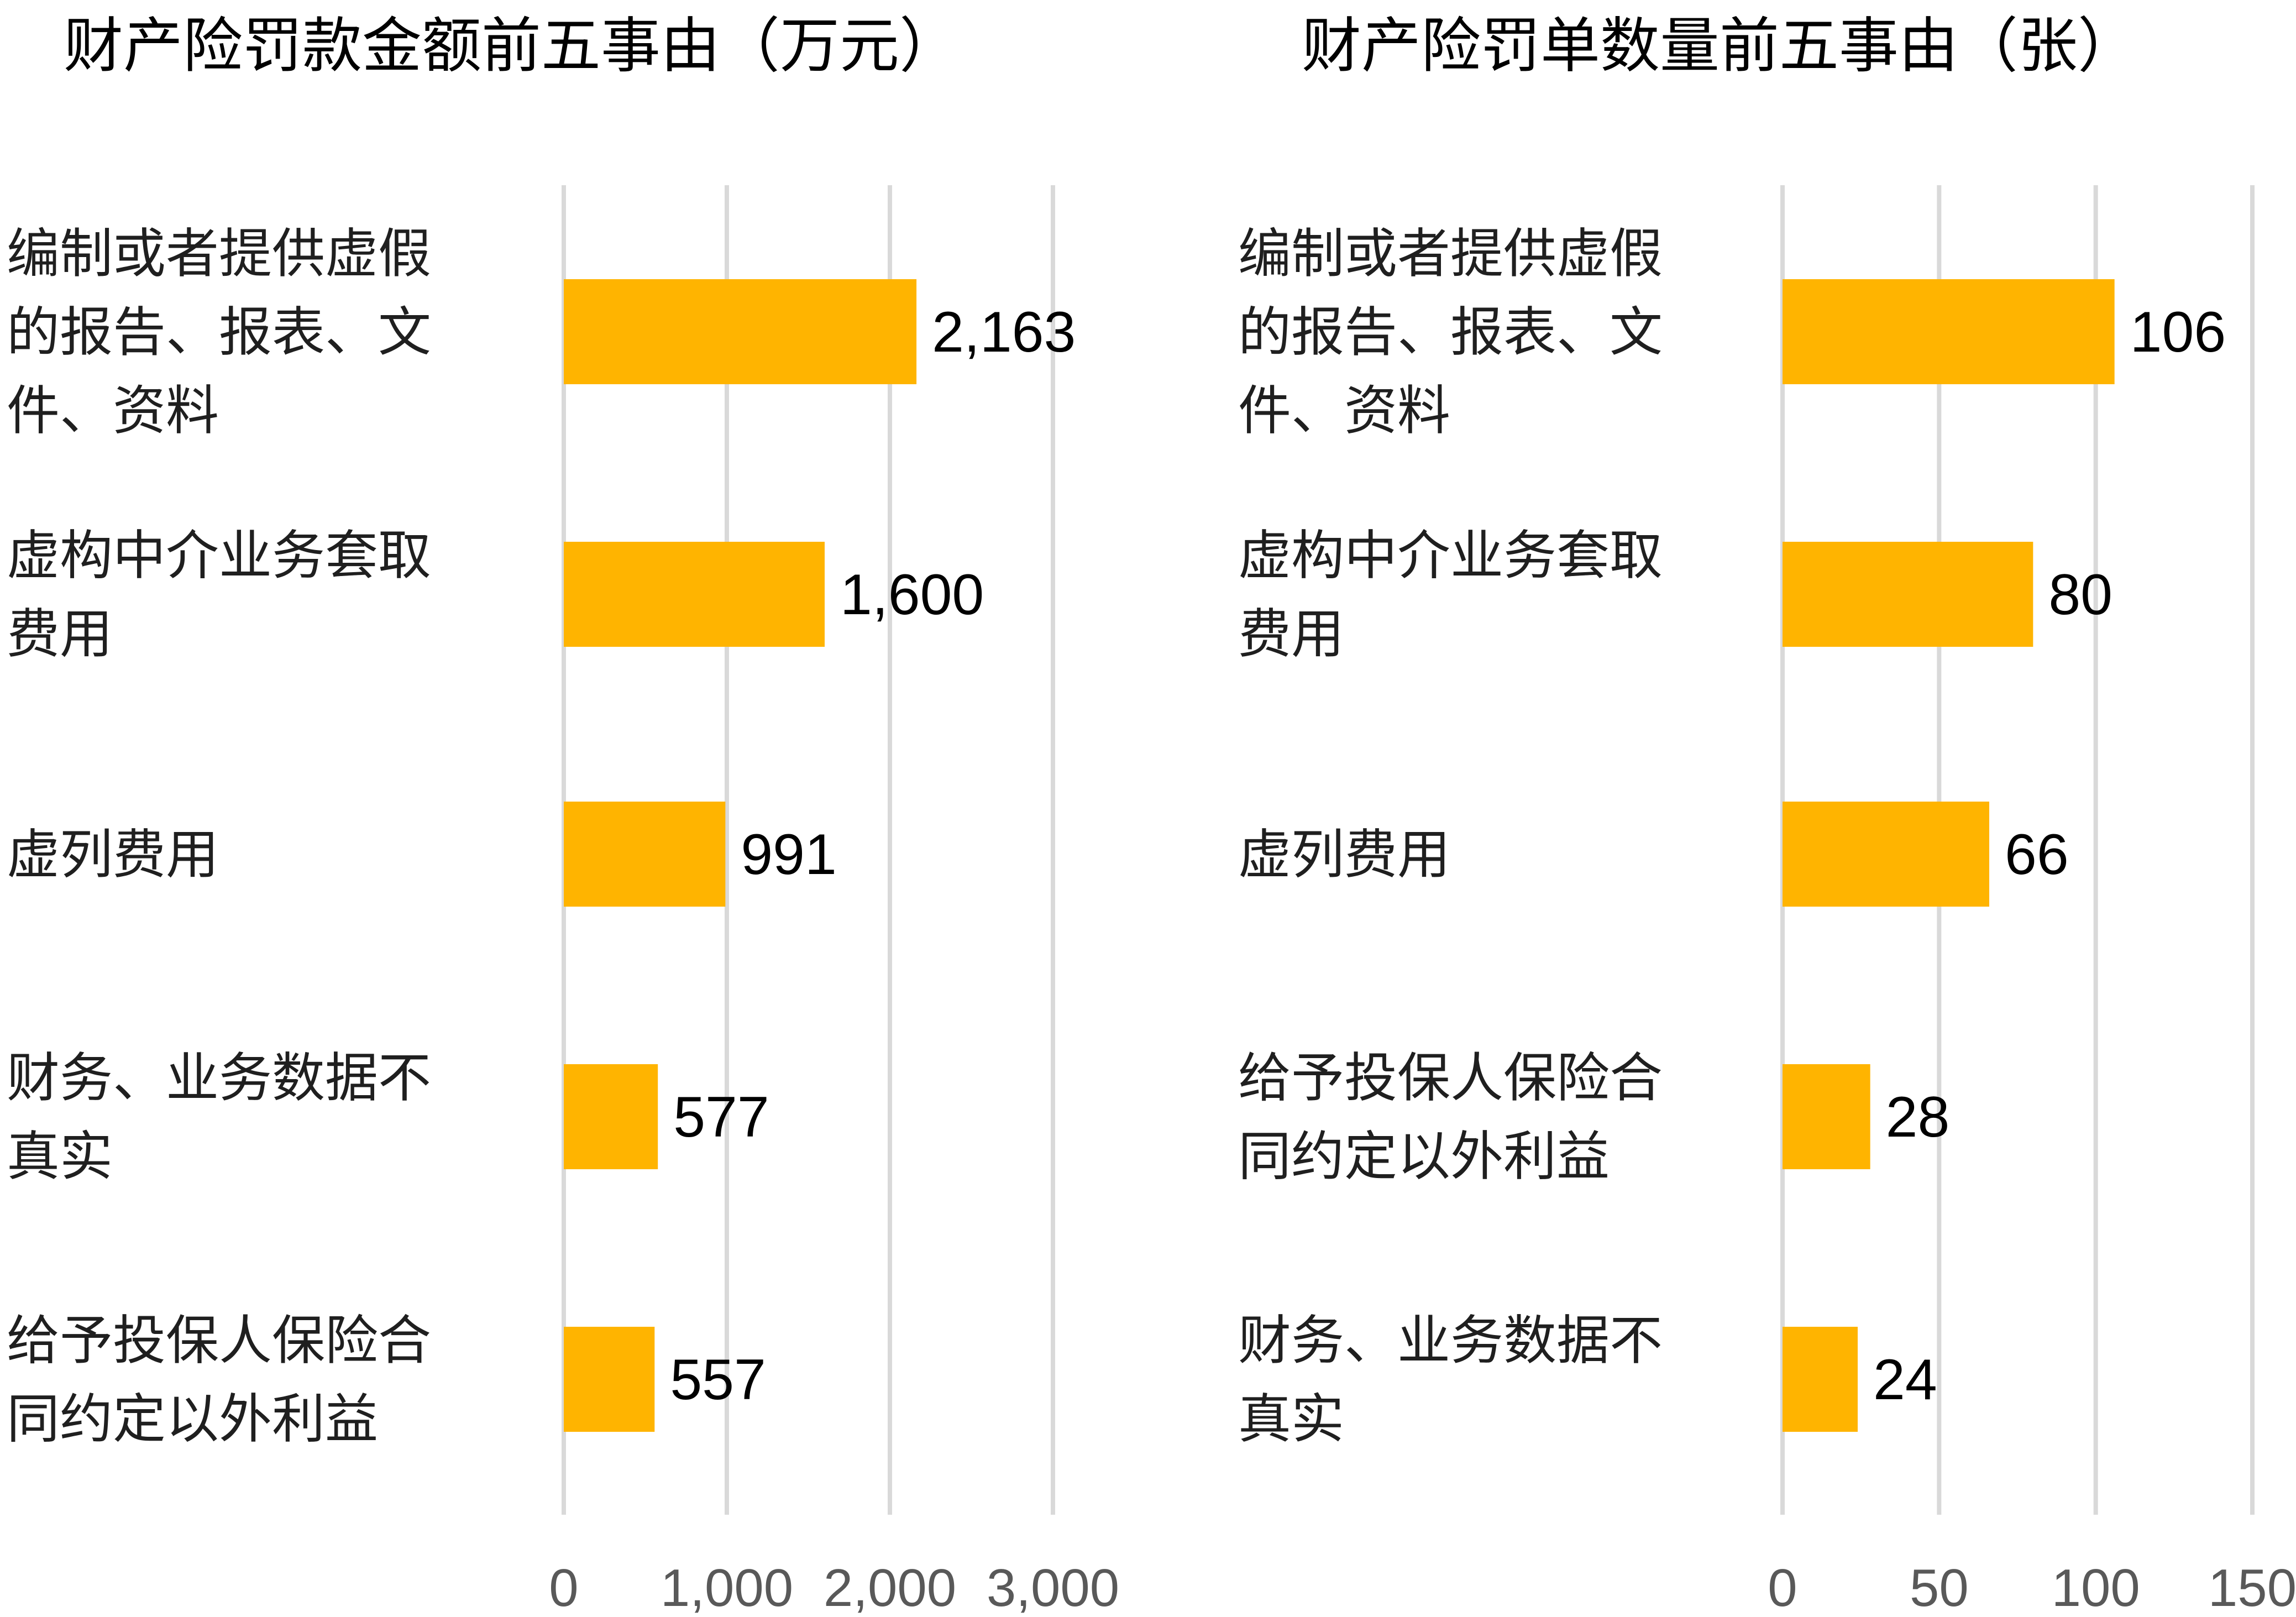 The height and width of the screenshot is (1617, 2296). Describe the element at coordinates (1719, 46) in the screenshot. I see `chart-title: 财产险罚单数量前五事由（张）` at that location.